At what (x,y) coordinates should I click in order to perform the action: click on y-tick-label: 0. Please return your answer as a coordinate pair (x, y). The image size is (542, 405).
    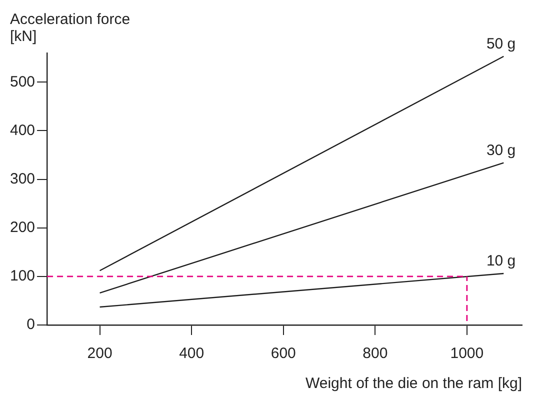
    Looking at the image, I should click on (31, 325).